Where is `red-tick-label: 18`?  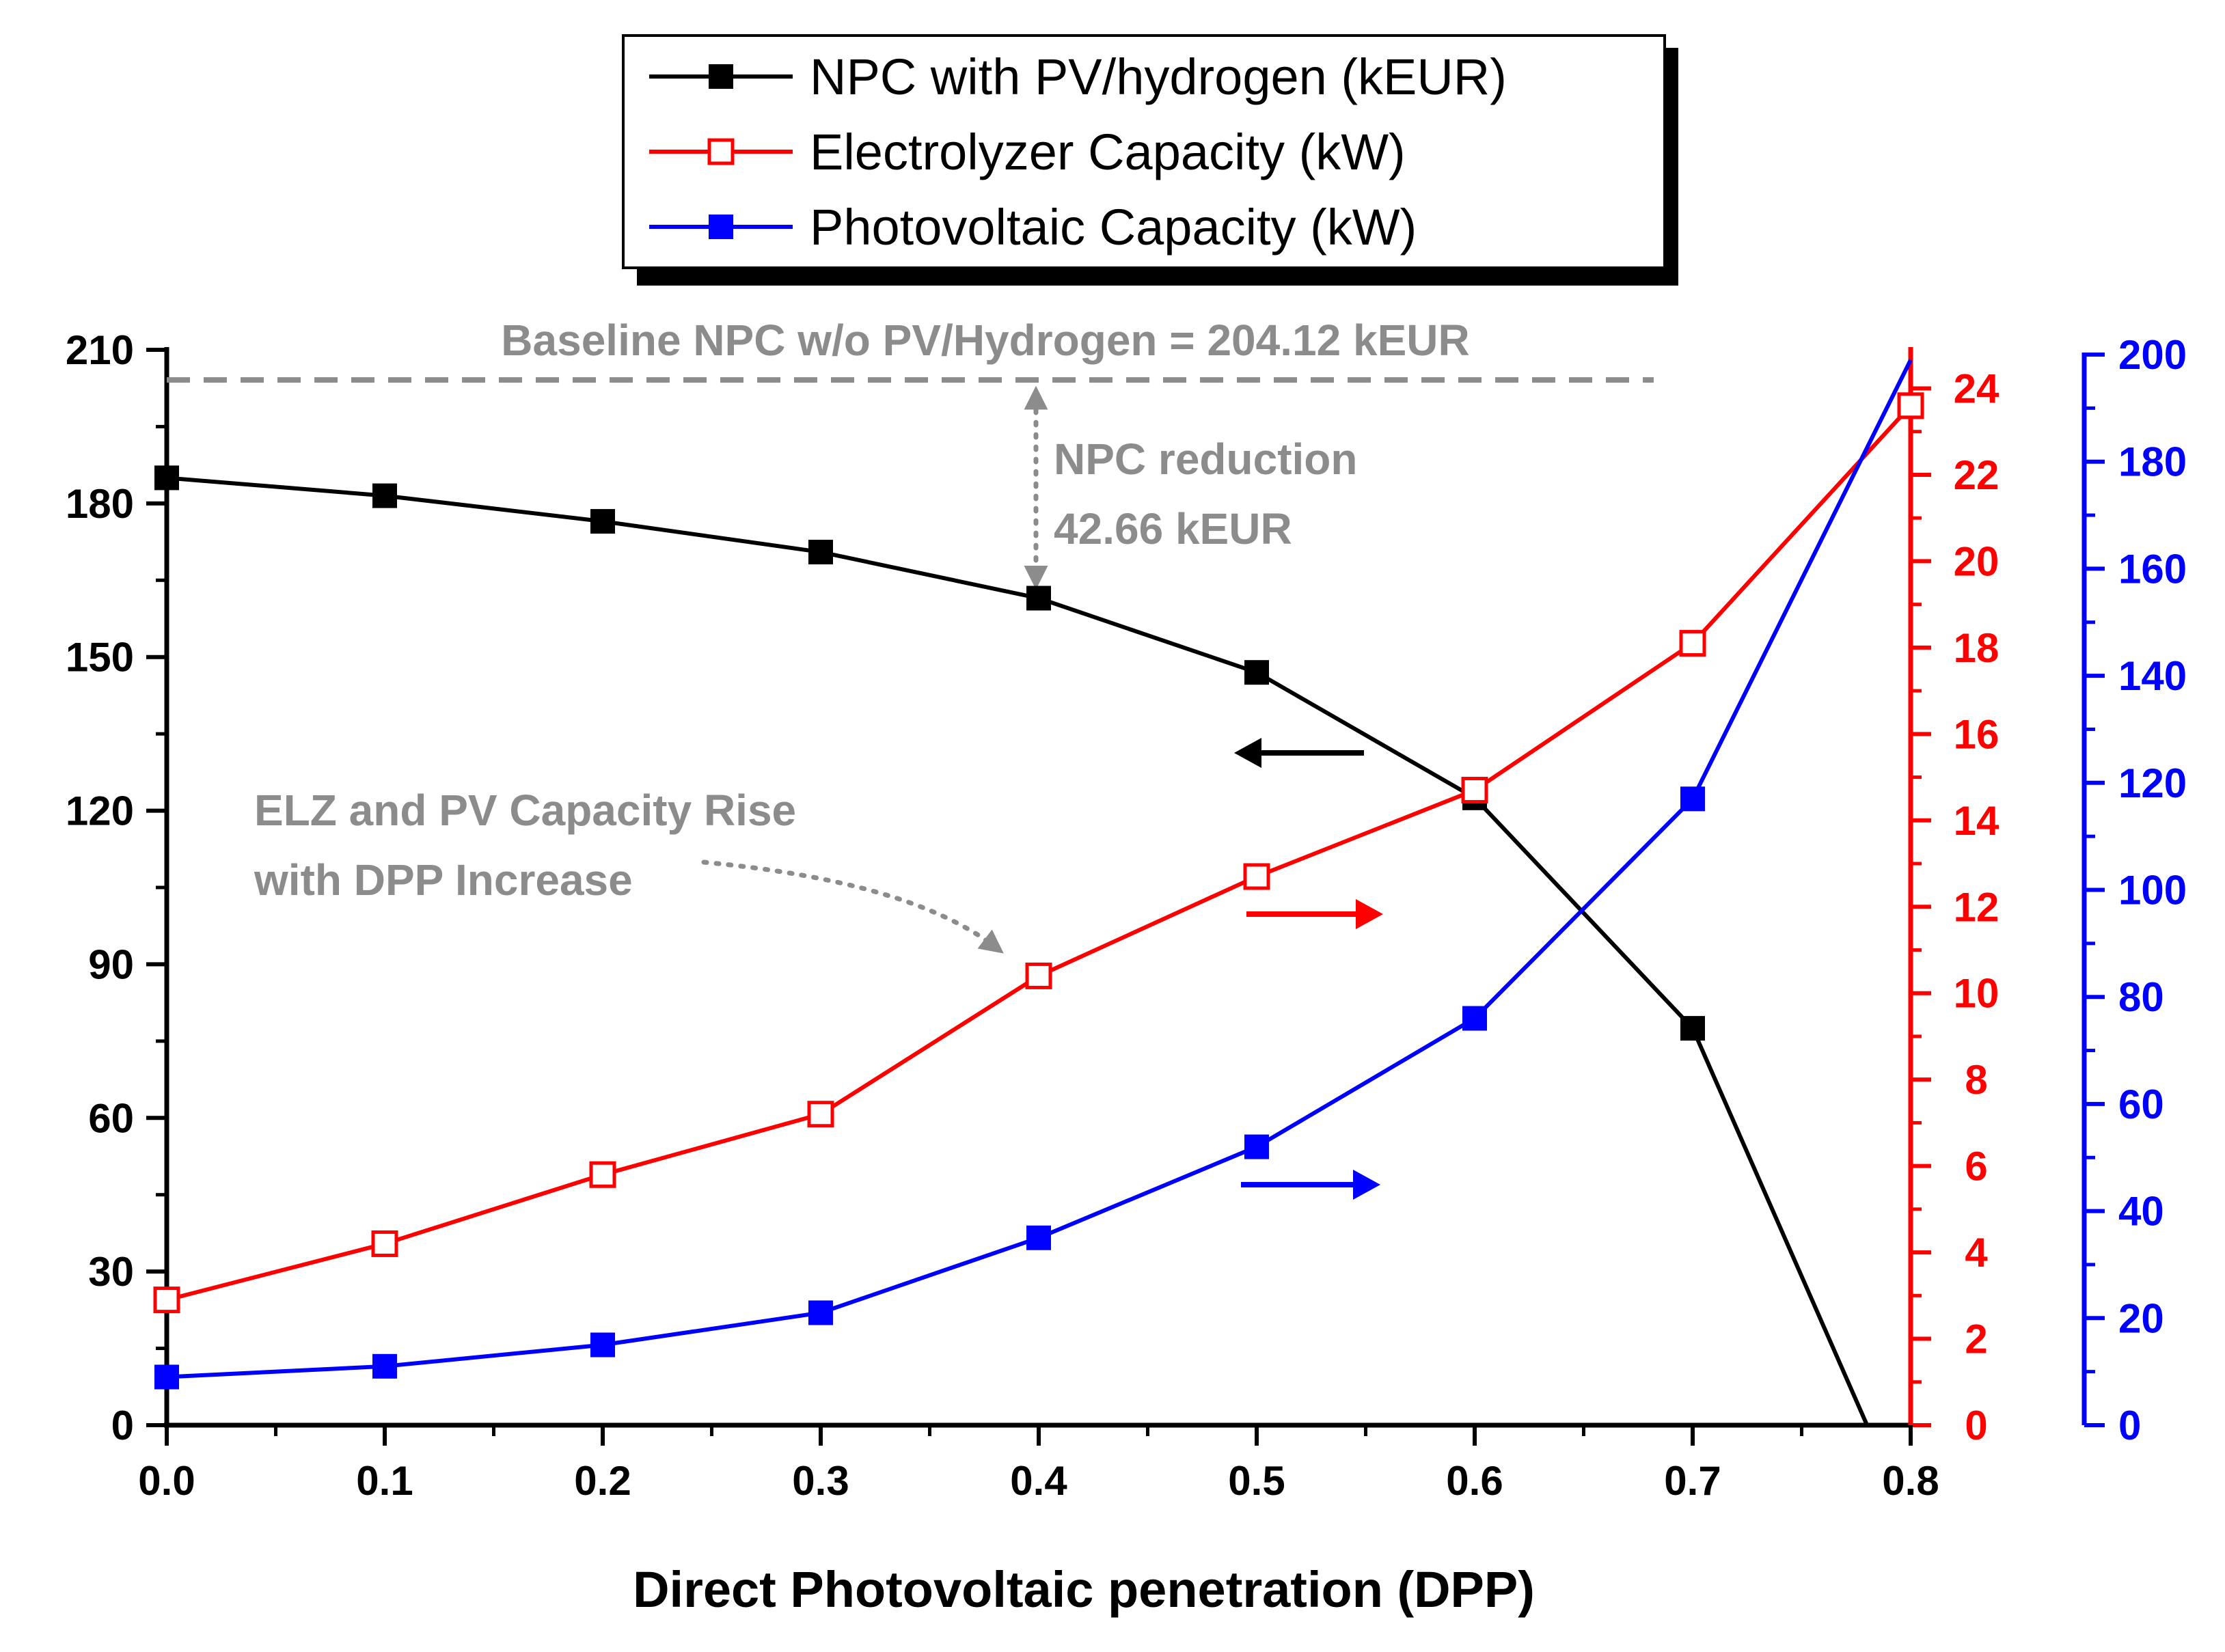
red-tick-label: 18 is located at coordinates (1976, 648).